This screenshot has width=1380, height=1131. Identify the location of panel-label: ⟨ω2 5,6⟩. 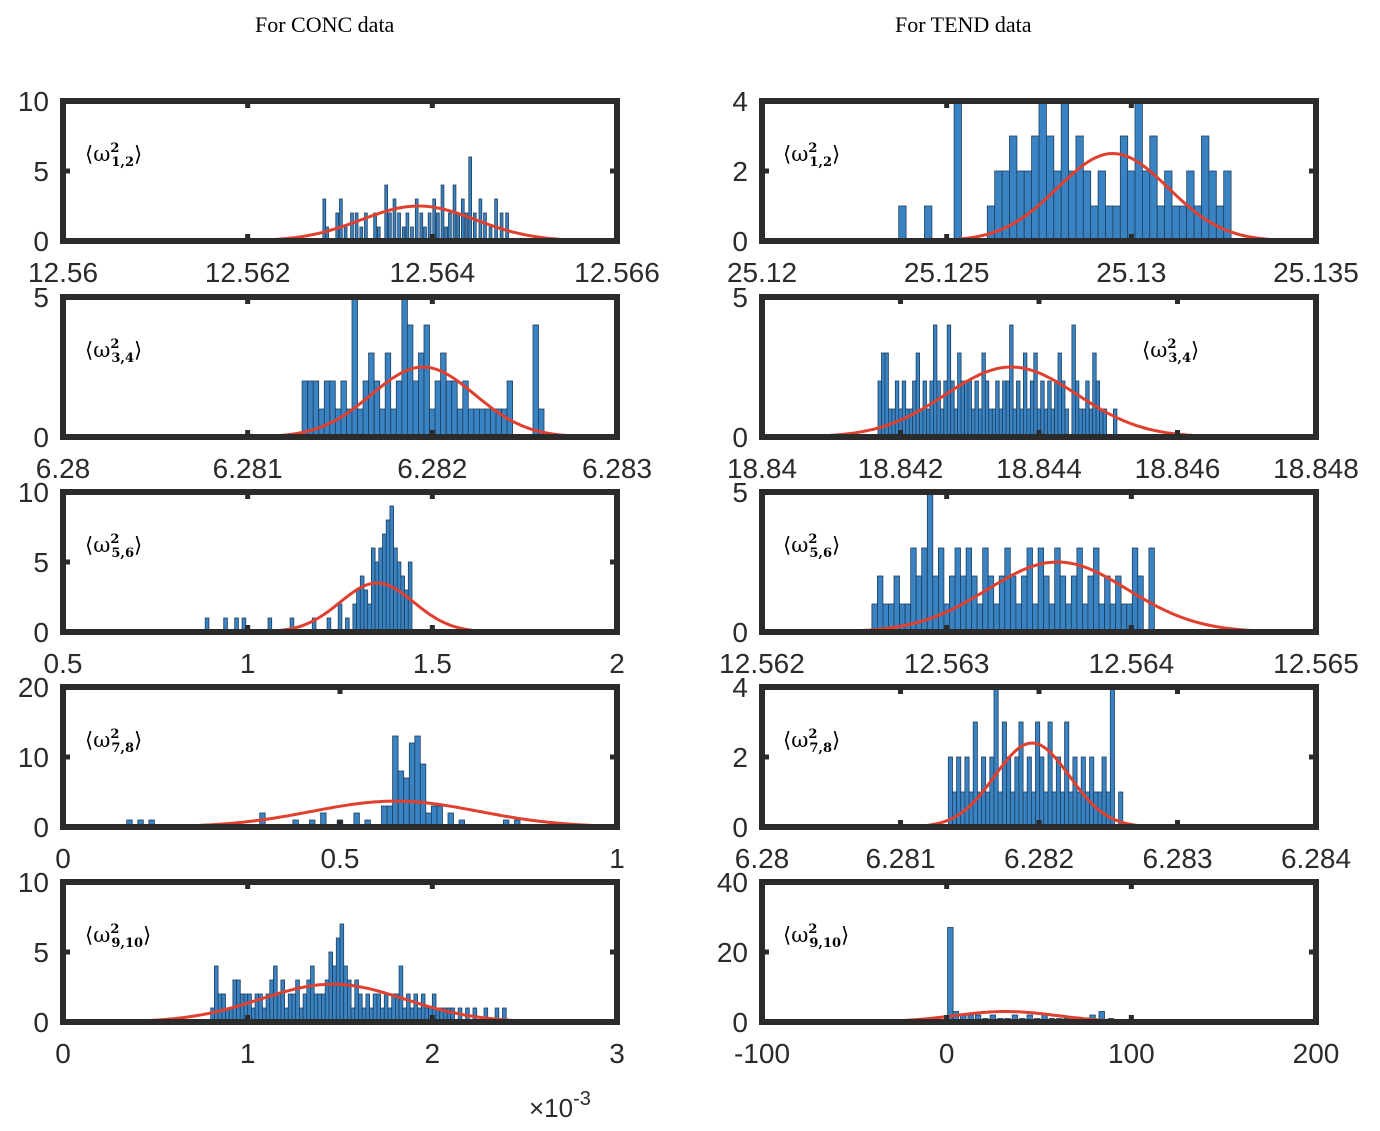
(113, 546).